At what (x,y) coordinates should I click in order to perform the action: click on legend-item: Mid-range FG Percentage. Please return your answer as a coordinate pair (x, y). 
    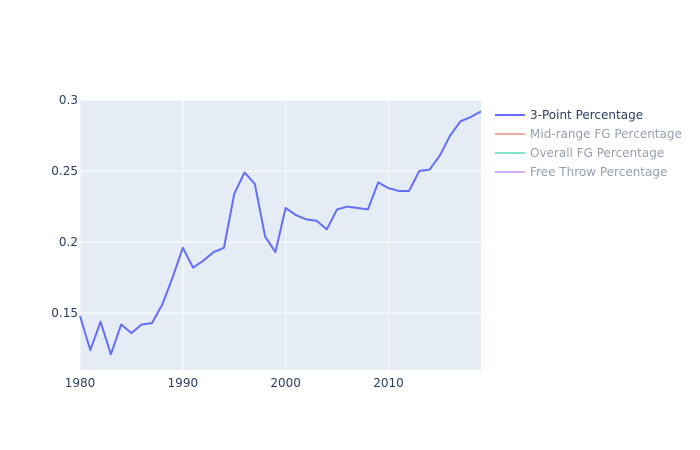
    Looking at the image, I should click on (588, 134).